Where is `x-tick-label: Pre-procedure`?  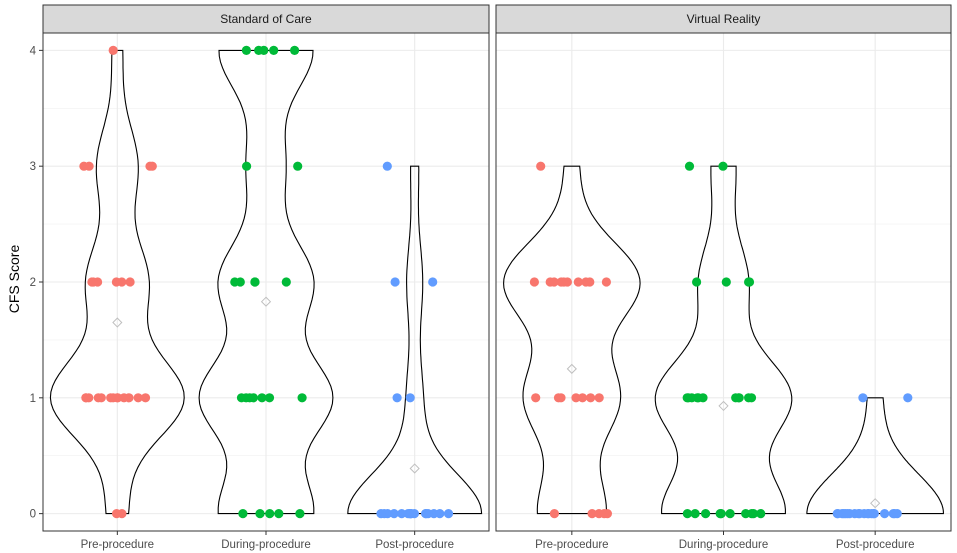
x-tick-label: Pre-procedure is located at coordinates (118, 545).